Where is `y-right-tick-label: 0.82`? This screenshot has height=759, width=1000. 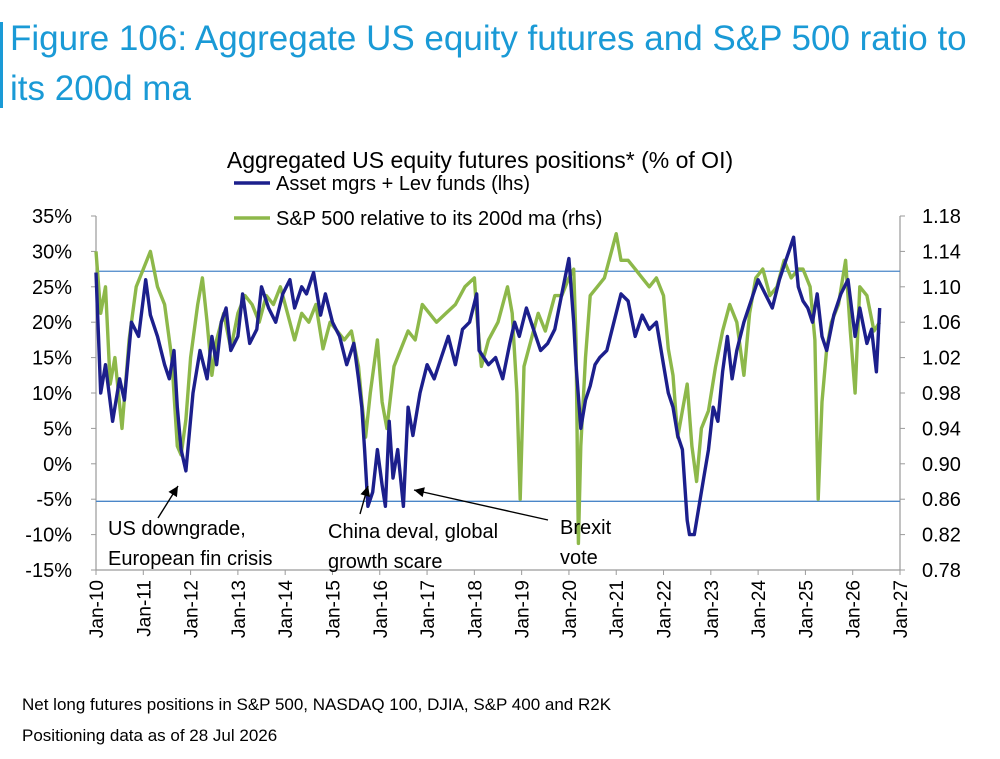
y-right-tick-label: 0.82 is located at coordinates (941, 536).